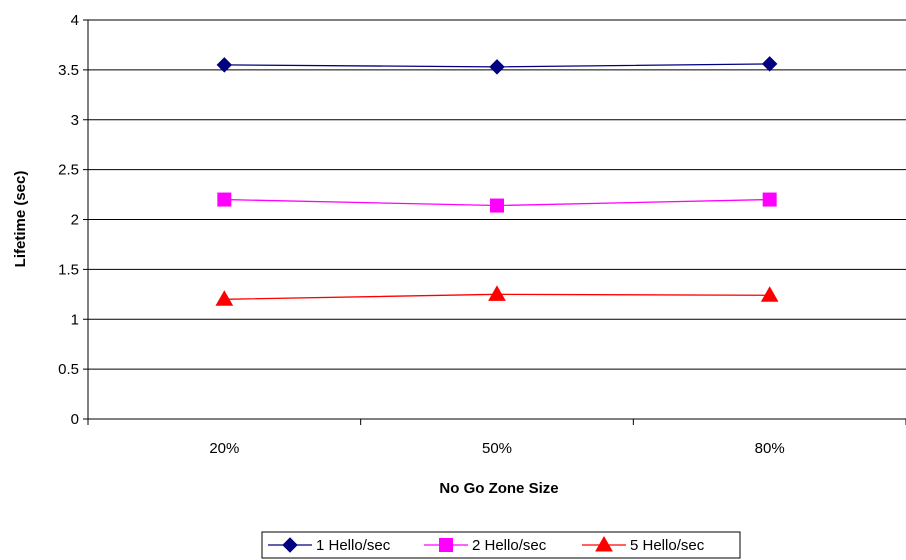 This screenshot has width=906, height=560. Describe the element at coordinates (68, 269) in the screenshot. I see `y-tick-label: 1.5` at that location.